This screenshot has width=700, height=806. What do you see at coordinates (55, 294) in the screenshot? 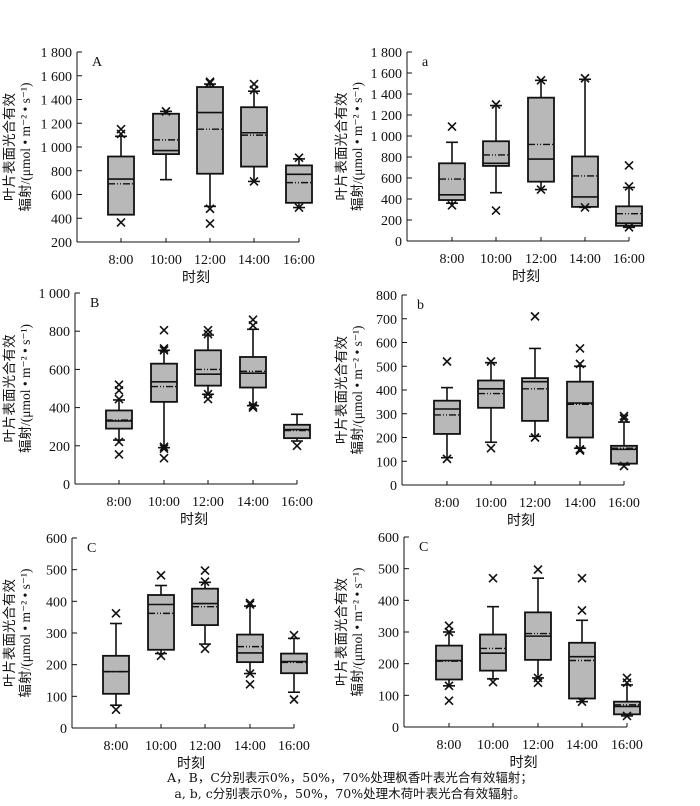
I see `y-tick-label: 1 000` at bounding box center [55, 294].